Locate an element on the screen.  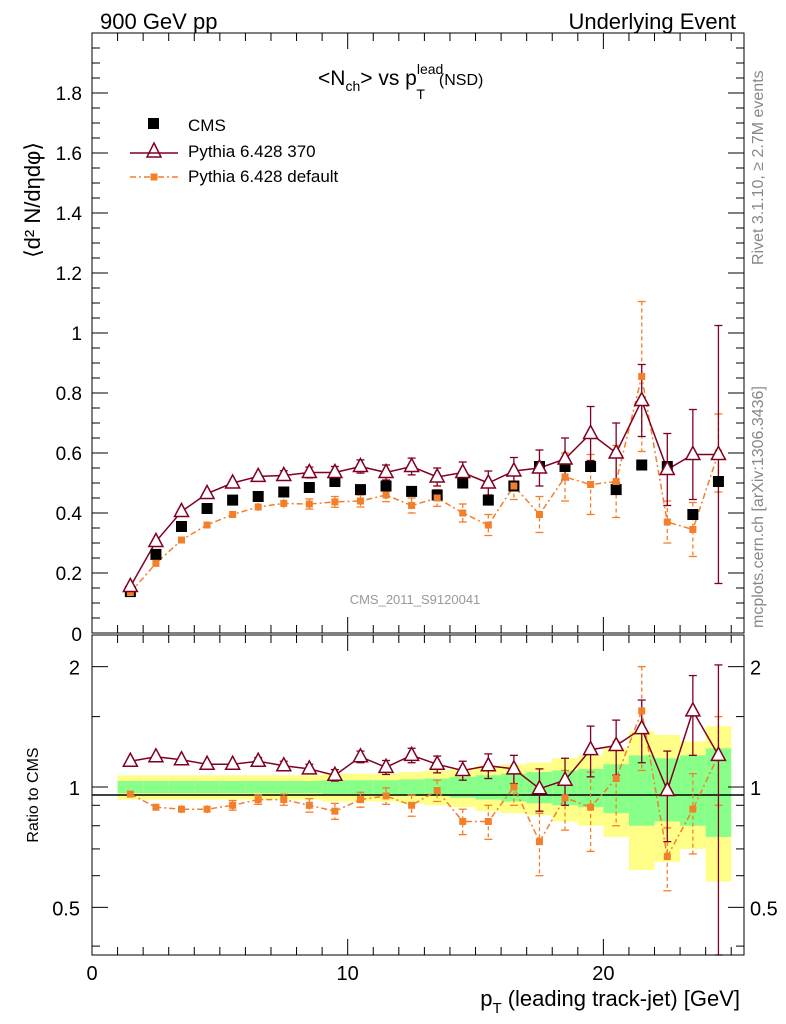
ratio-xtick-label: 0 is located at coordinates (91, 974).